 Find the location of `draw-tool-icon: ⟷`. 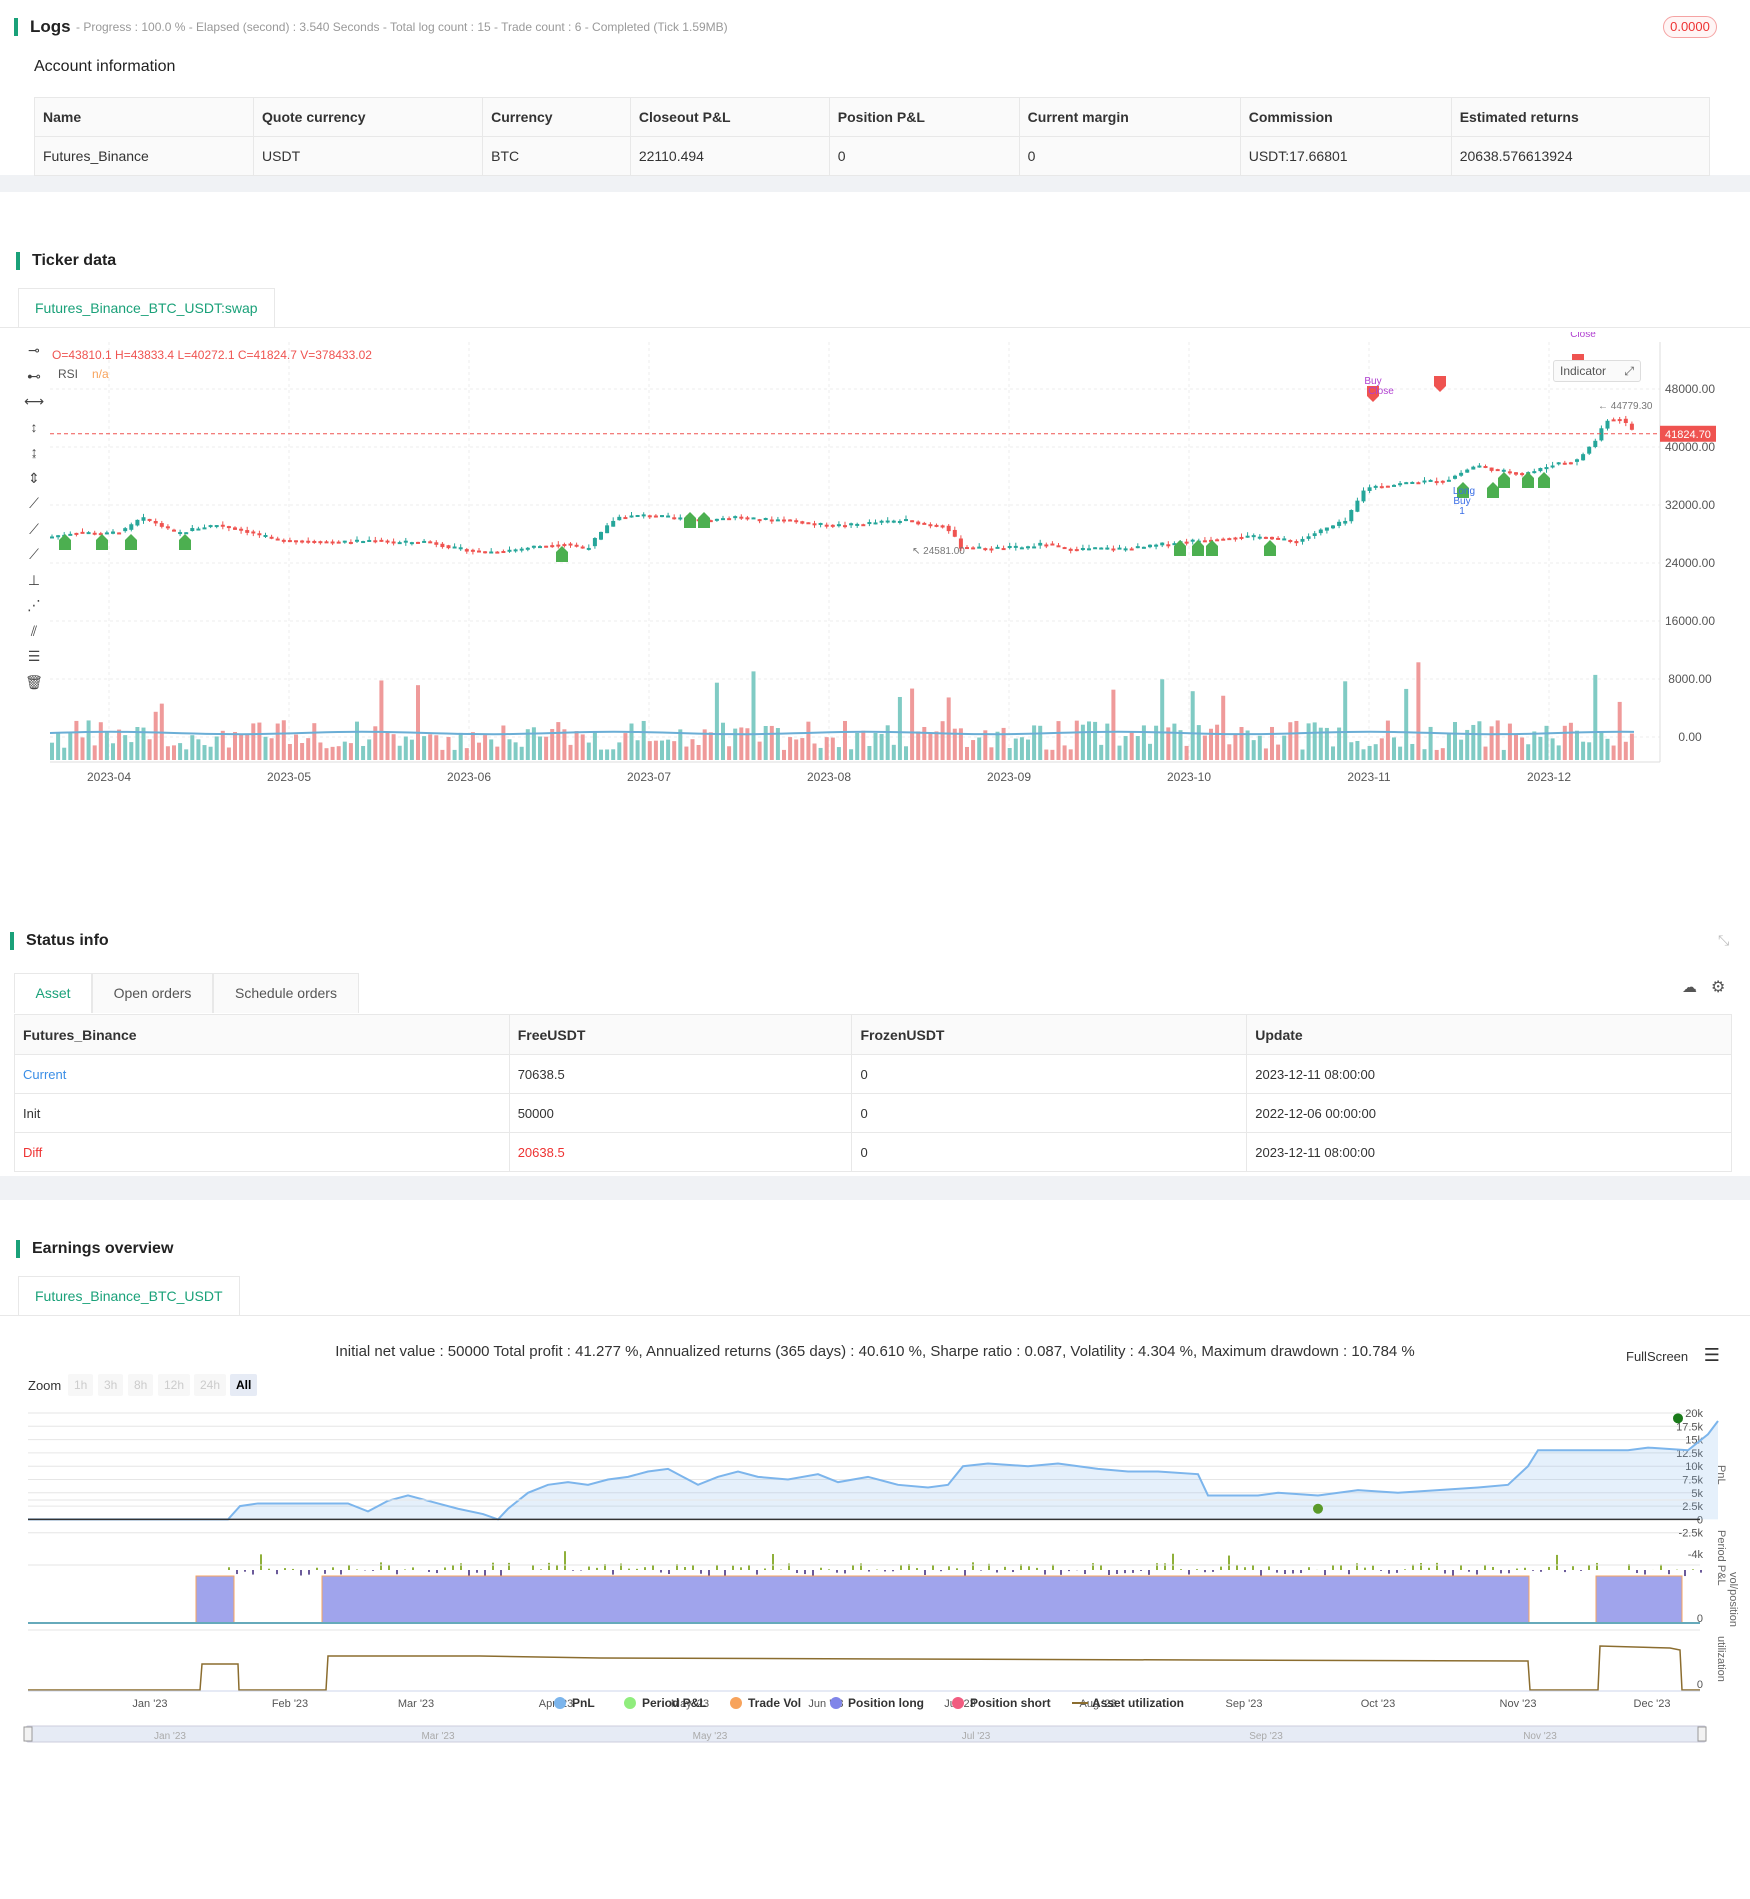

draw-tool-icon: ⟷ is located at coordinates (34, 401).